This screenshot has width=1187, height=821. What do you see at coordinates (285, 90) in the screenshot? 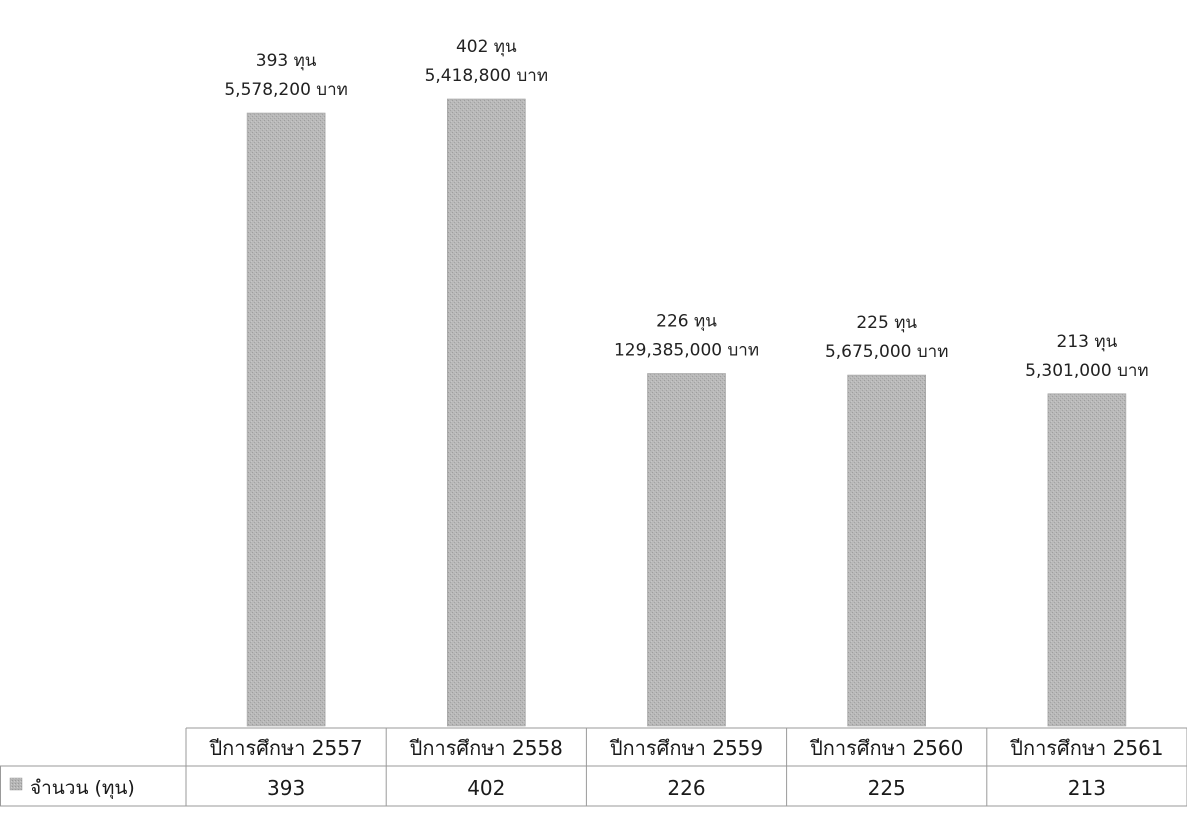
I see `bar-amount-label: 5,578,200 บาท` at bounding box center [285, 90].